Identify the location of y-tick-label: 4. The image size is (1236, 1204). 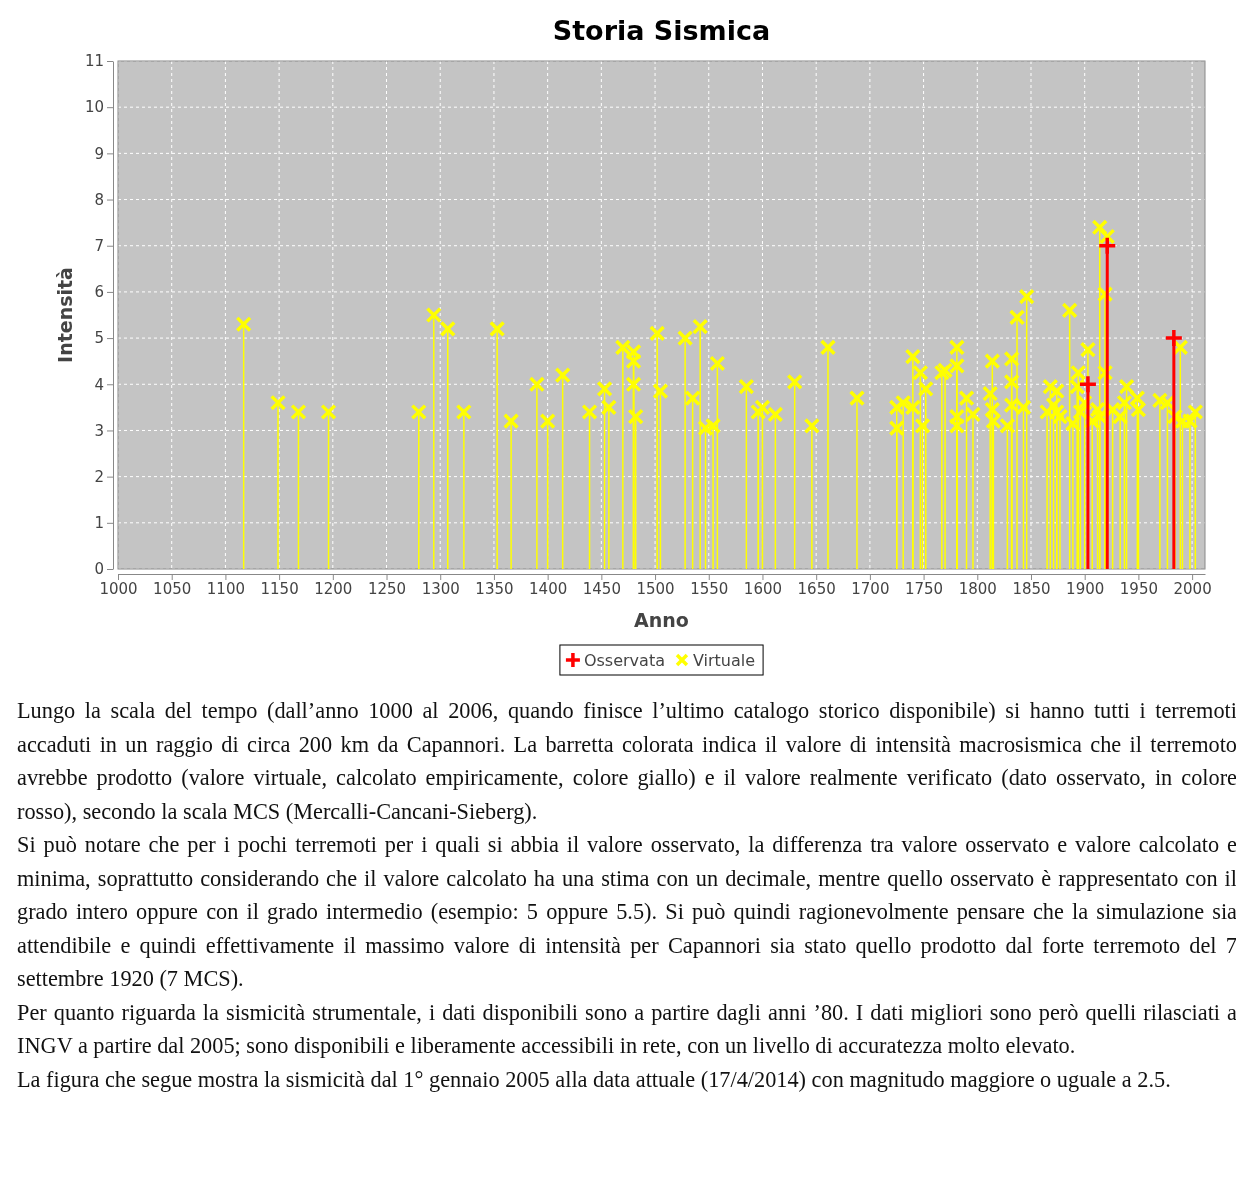
(99, 384).